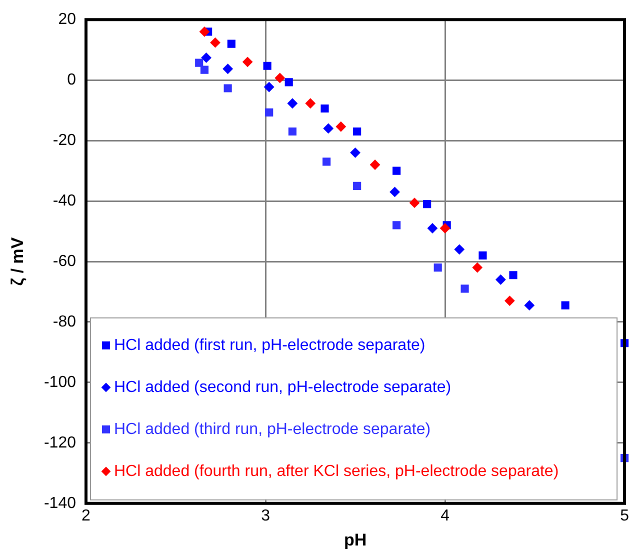 This screenshot has height=555, width=632. What do you see at coordinates (60, 443) in the screenshot?
I see `y-tick-label: -120` at bounding box center [60, 443].